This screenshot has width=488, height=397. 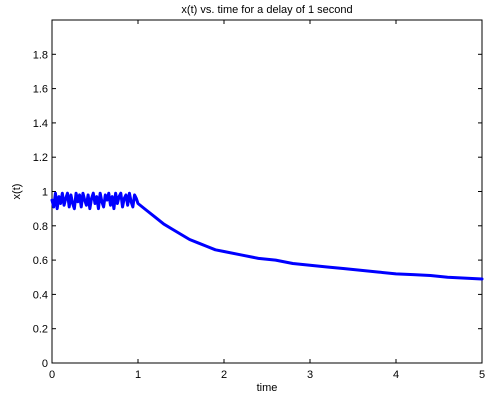 What do you see at coordinates (45, 364) in the screenshot?
I see `y-tick-label: 0` at bounding box center [45, 364].